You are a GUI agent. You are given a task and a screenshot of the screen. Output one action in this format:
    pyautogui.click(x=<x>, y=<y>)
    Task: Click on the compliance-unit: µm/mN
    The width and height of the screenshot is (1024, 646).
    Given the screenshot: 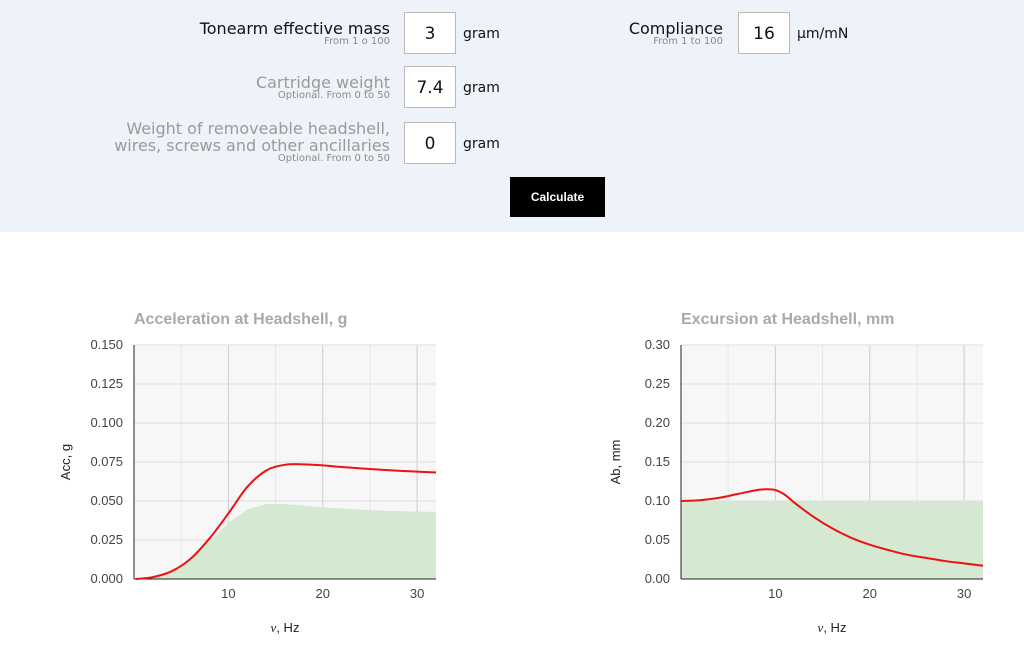 What is the action you would take?
    pyautogui.click(x=823, y=34)
    